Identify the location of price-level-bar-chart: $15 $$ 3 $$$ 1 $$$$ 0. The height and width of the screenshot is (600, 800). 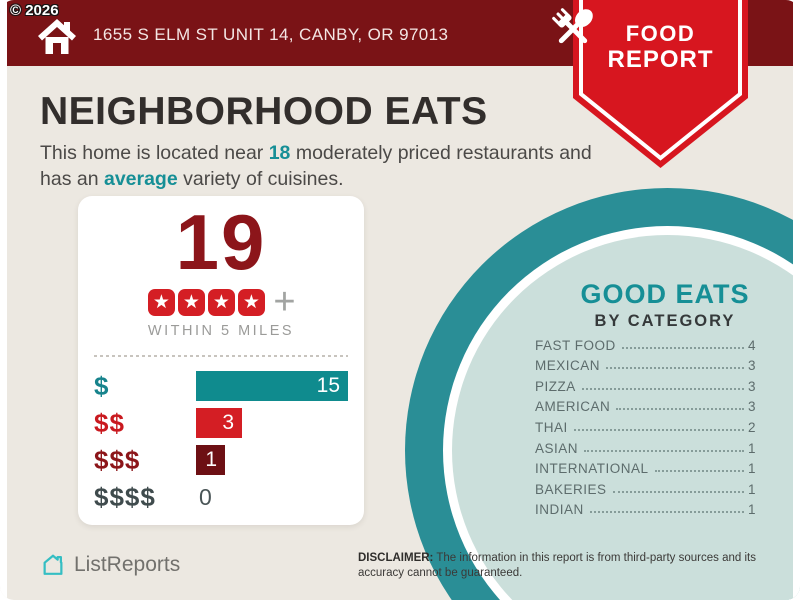
(221, 441).